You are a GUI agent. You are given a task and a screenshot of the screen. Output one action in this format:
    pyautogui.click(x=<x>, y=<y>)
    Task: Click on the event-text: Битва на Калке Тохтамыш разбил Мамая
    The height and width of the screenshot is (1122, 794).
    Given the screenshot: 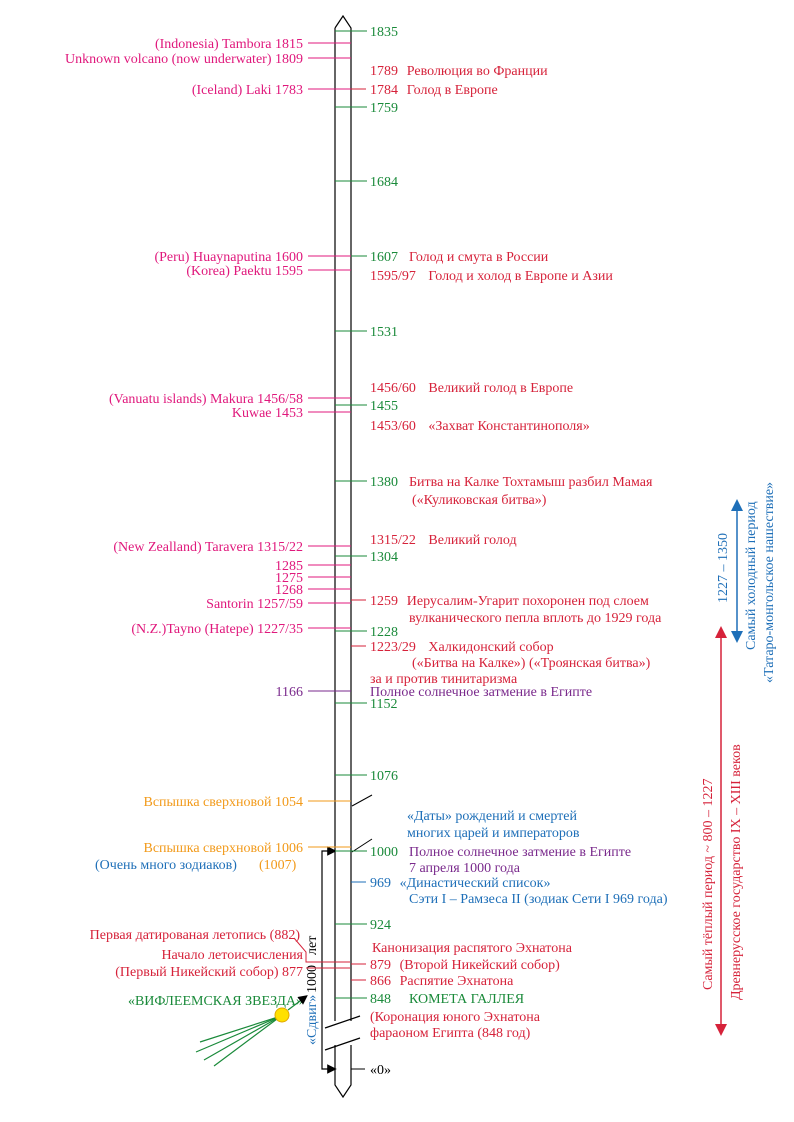 What is the action you would take?
    pyautogui.click(x=531, y=482)
    